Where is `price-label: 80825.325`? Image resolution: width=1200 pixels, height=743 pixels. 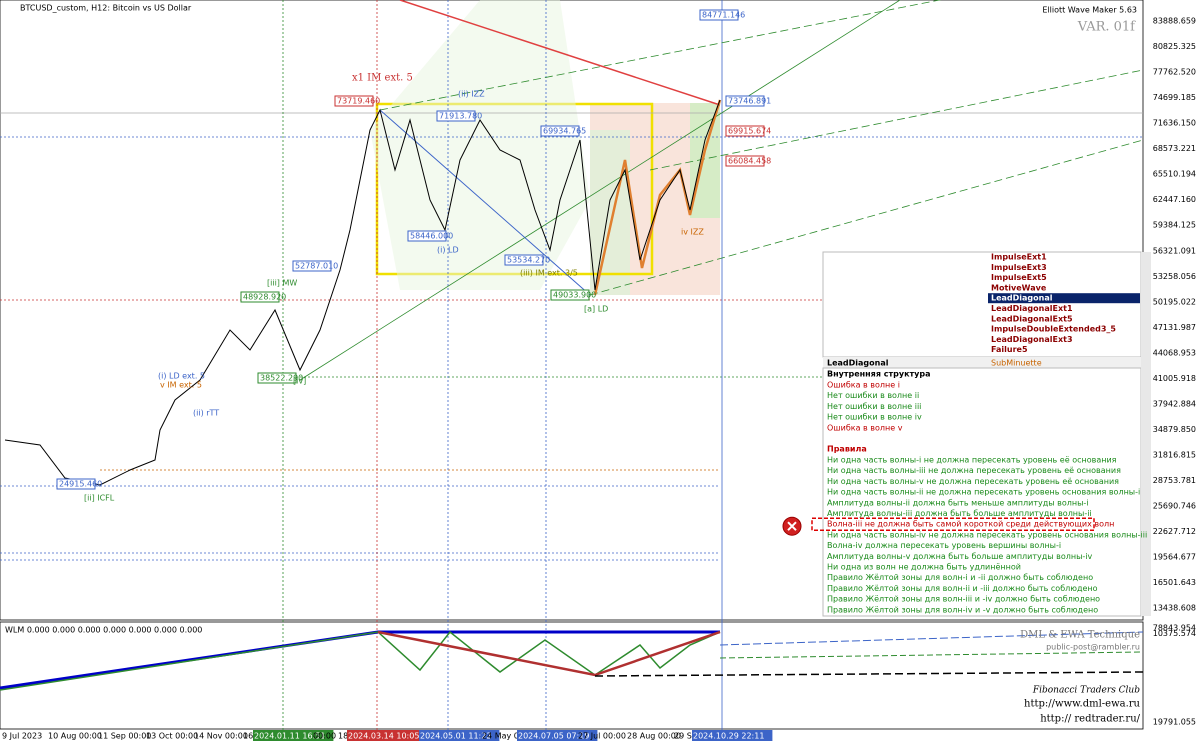 price-label: 80825.325 is located at coordinates (1174, 46).